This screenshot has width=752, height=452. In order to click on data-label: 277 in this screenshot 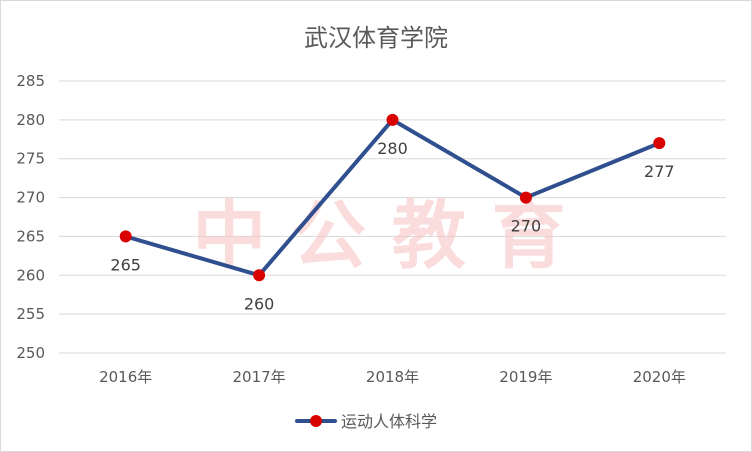, I will do `click(659, 171)`.